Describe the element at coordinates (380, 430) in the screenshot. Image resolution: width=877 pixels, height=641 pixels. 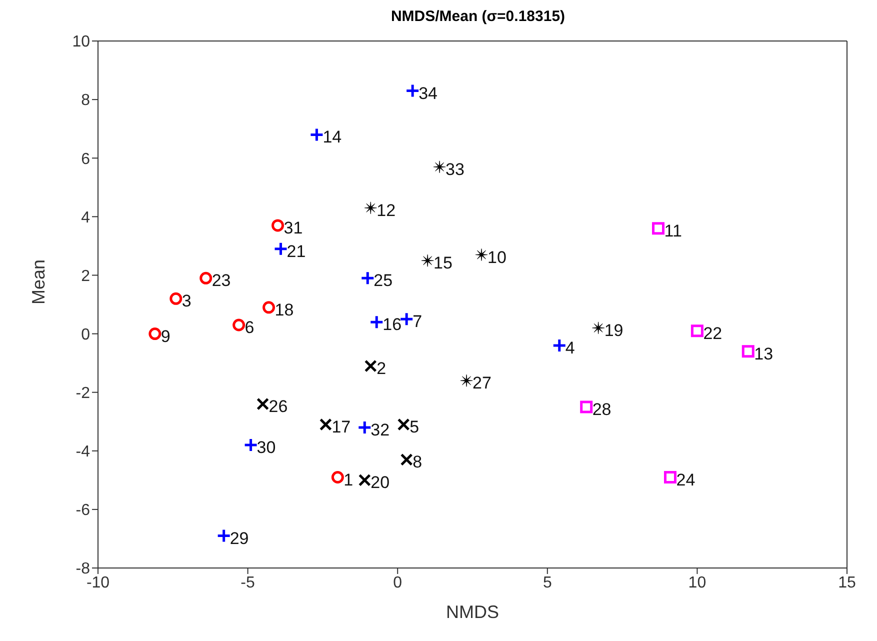
I see `annotation: 32` at that location.